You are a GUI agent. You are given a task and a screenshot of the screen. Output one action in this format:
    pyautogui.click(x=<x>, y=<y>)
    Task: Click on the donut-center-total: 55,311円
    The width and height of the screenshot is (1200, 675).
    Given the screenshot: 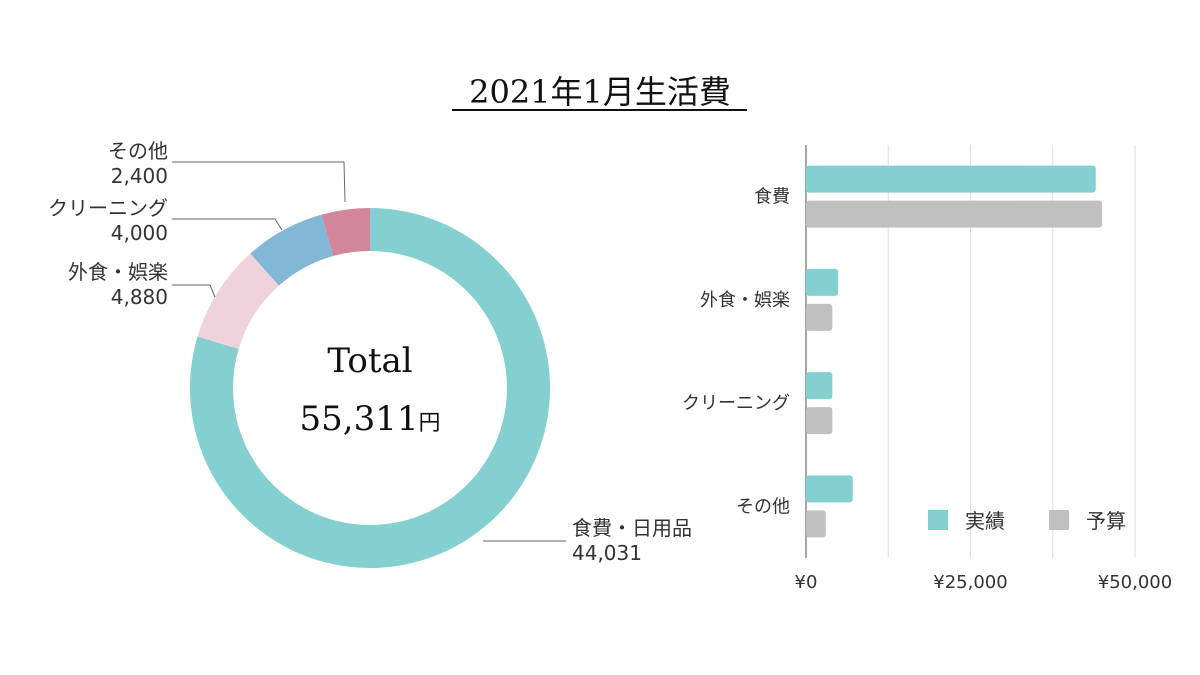 What is the action you would take?
    pyautogui.click(x=370, y=419)
    